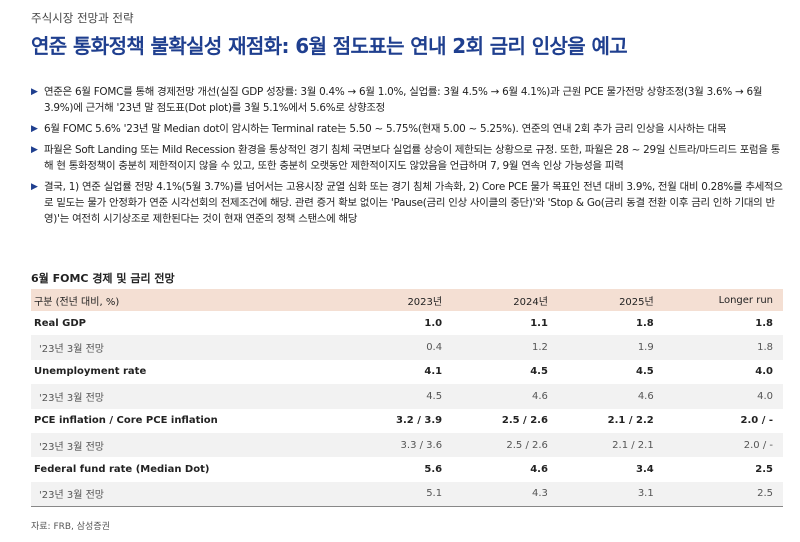 The image size is (800, 542). Describe the element at coordinates (745, 300) in the screenshot. I see `column-header: Longer run` at that location.